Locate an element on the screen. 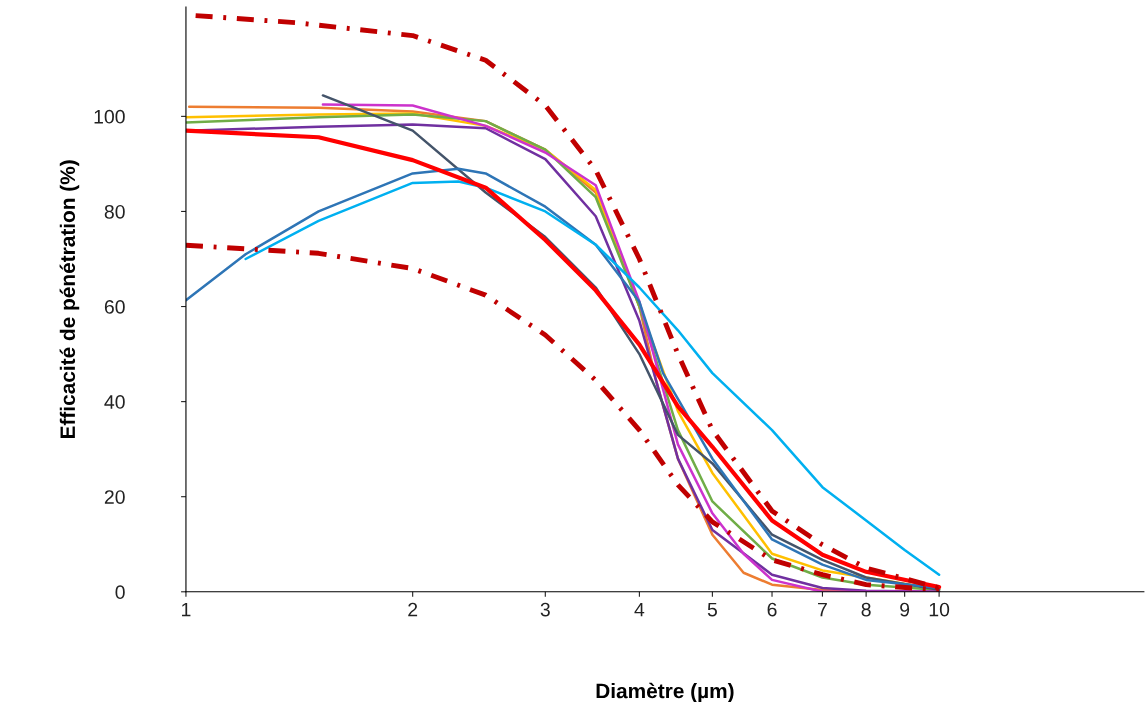 The image size is (1145, 702). y-tick-label: 100 is located at coordinates (109, 116).